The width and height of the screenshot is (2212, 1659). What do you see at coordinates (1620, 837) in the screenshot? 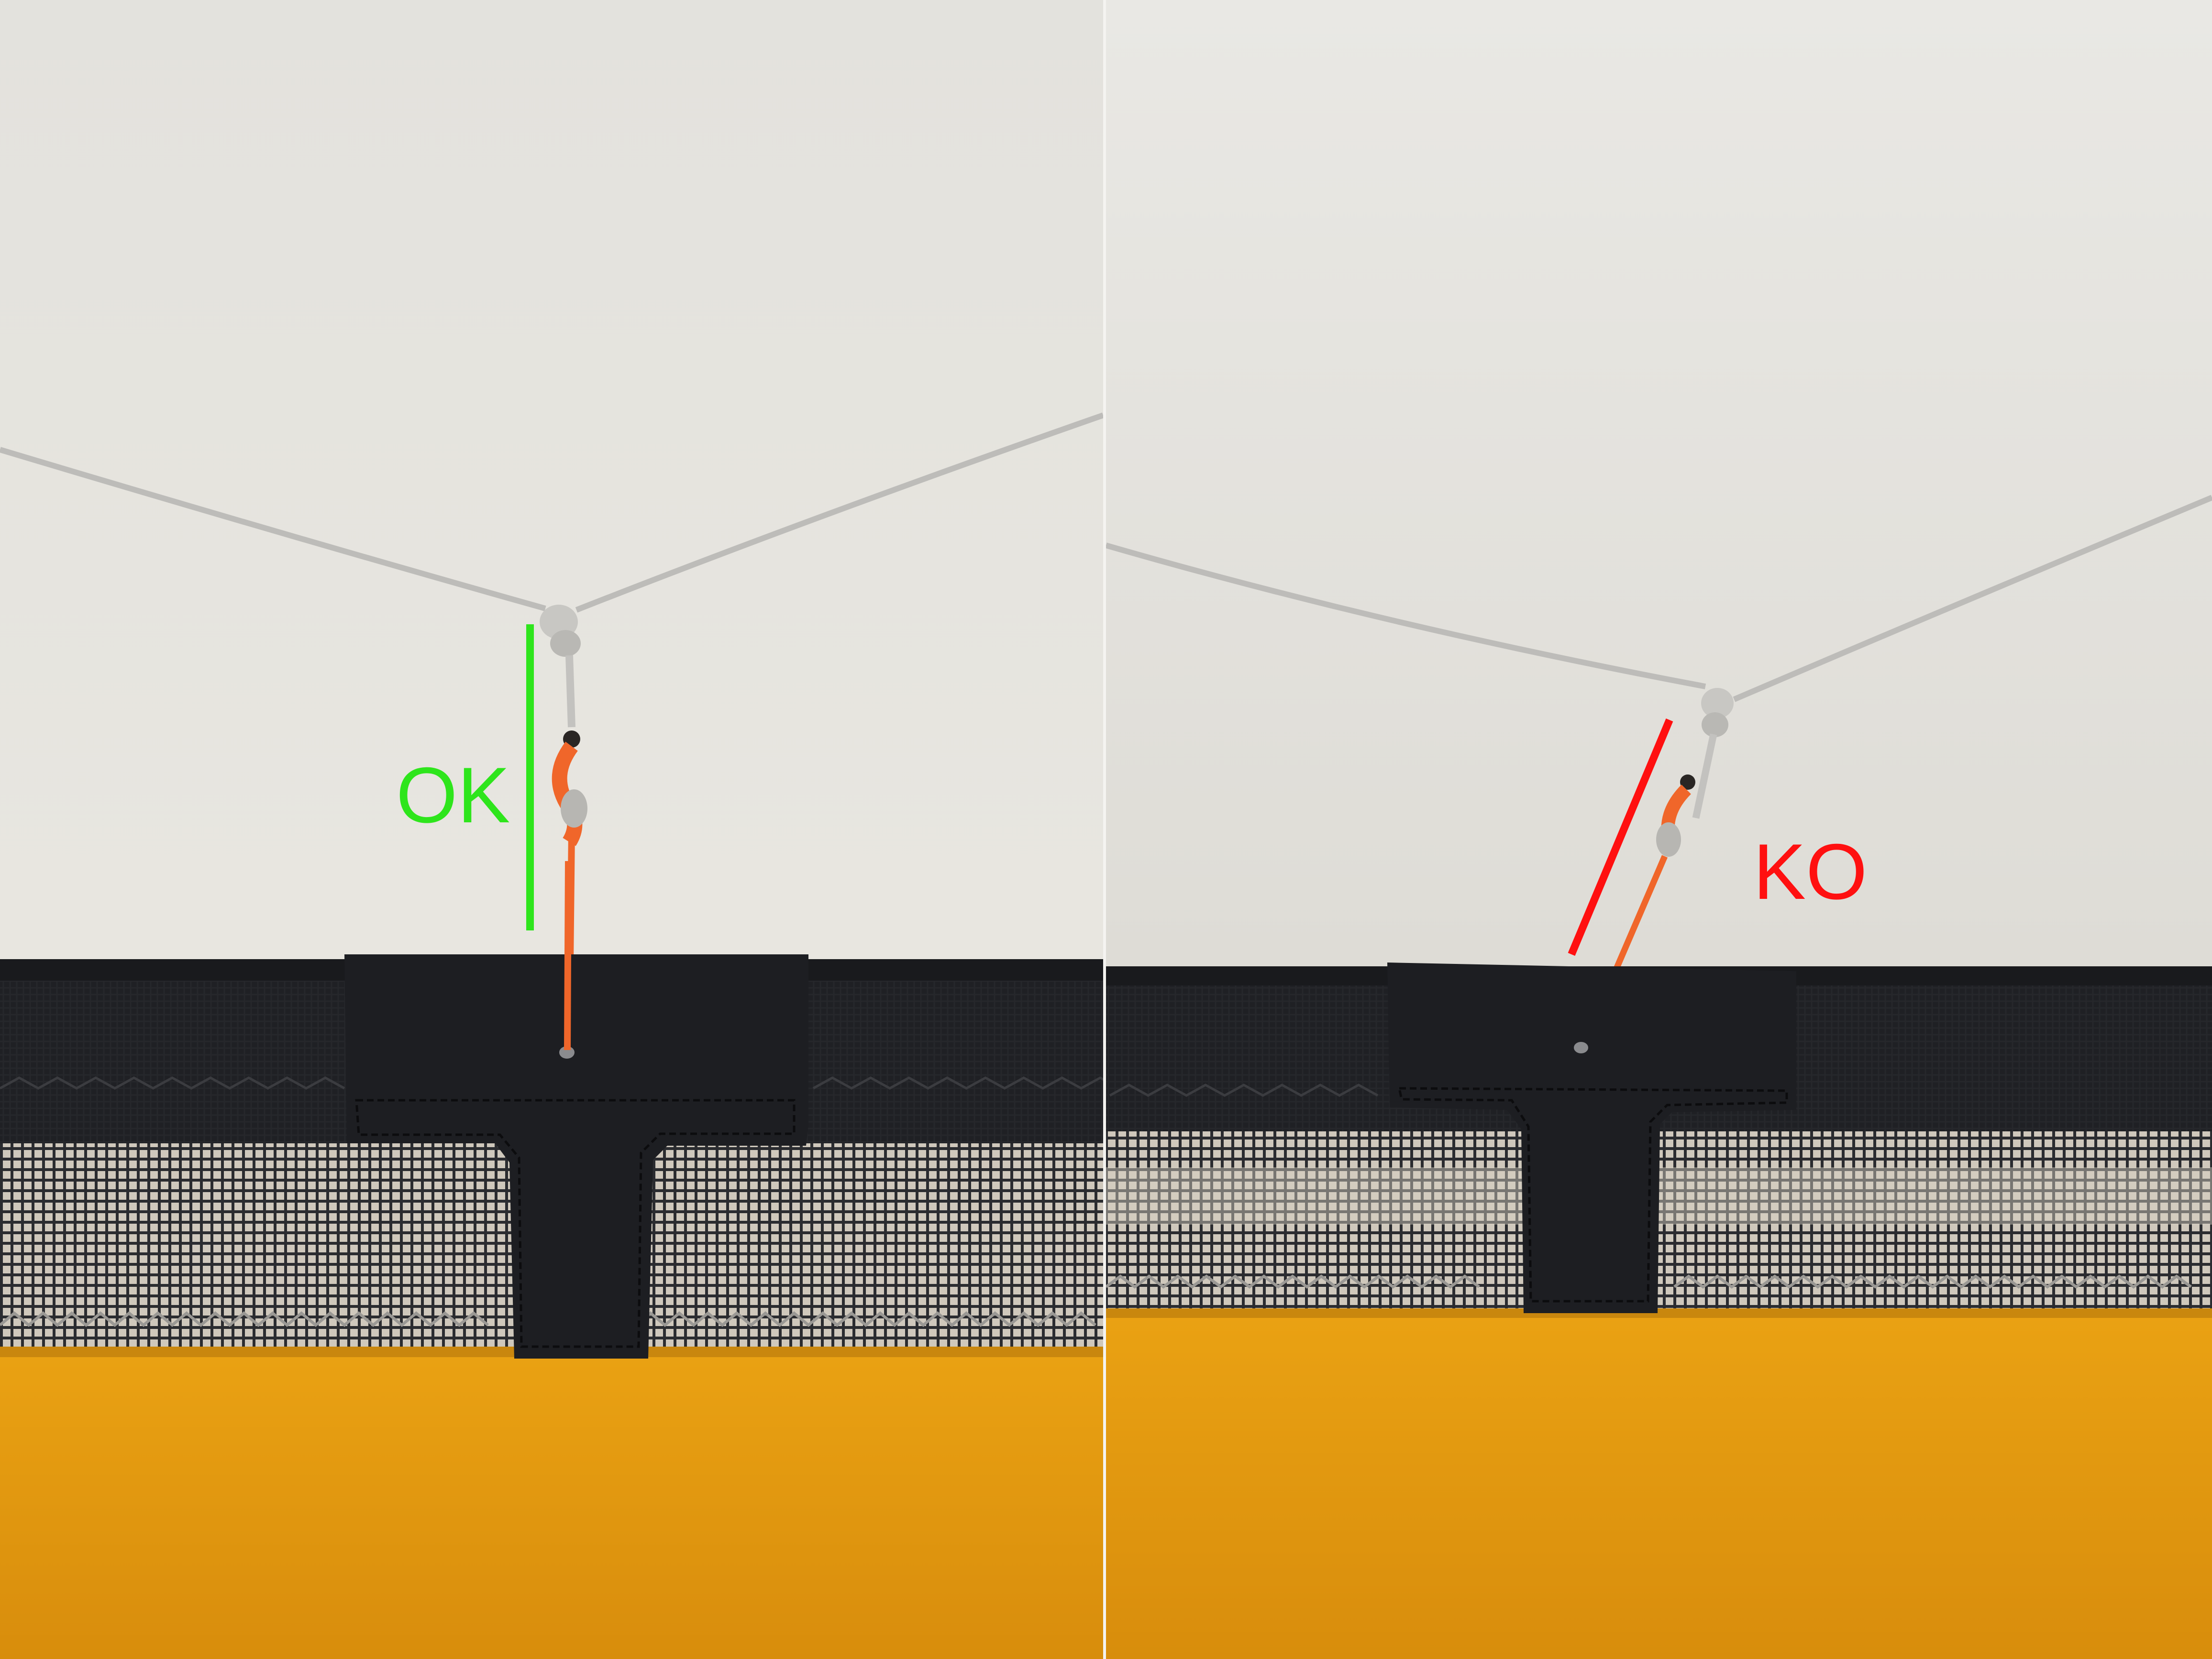
I see `ko-marker-line` at bounding box center [1620, 837].